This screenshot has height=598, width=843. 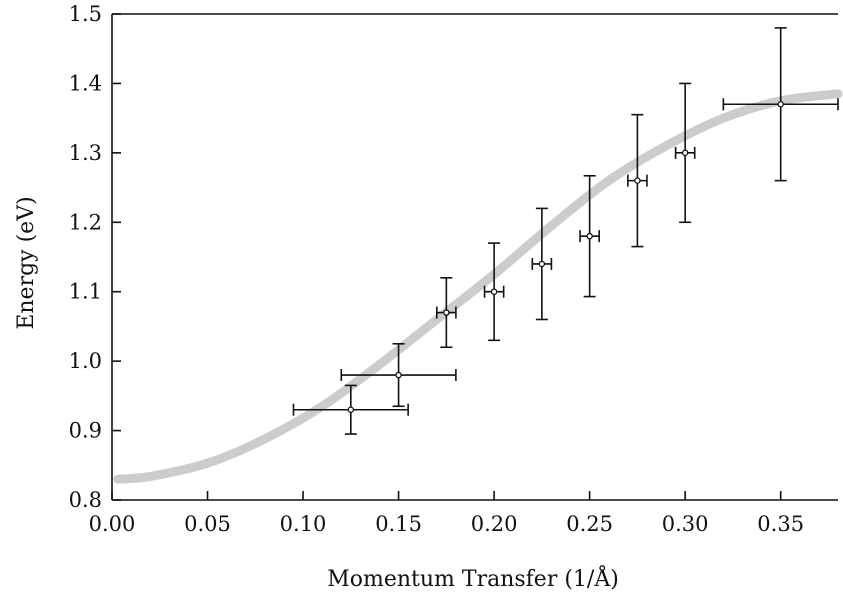 I want to click on x-tick-label: 0.25, so click(x=589, y=524).